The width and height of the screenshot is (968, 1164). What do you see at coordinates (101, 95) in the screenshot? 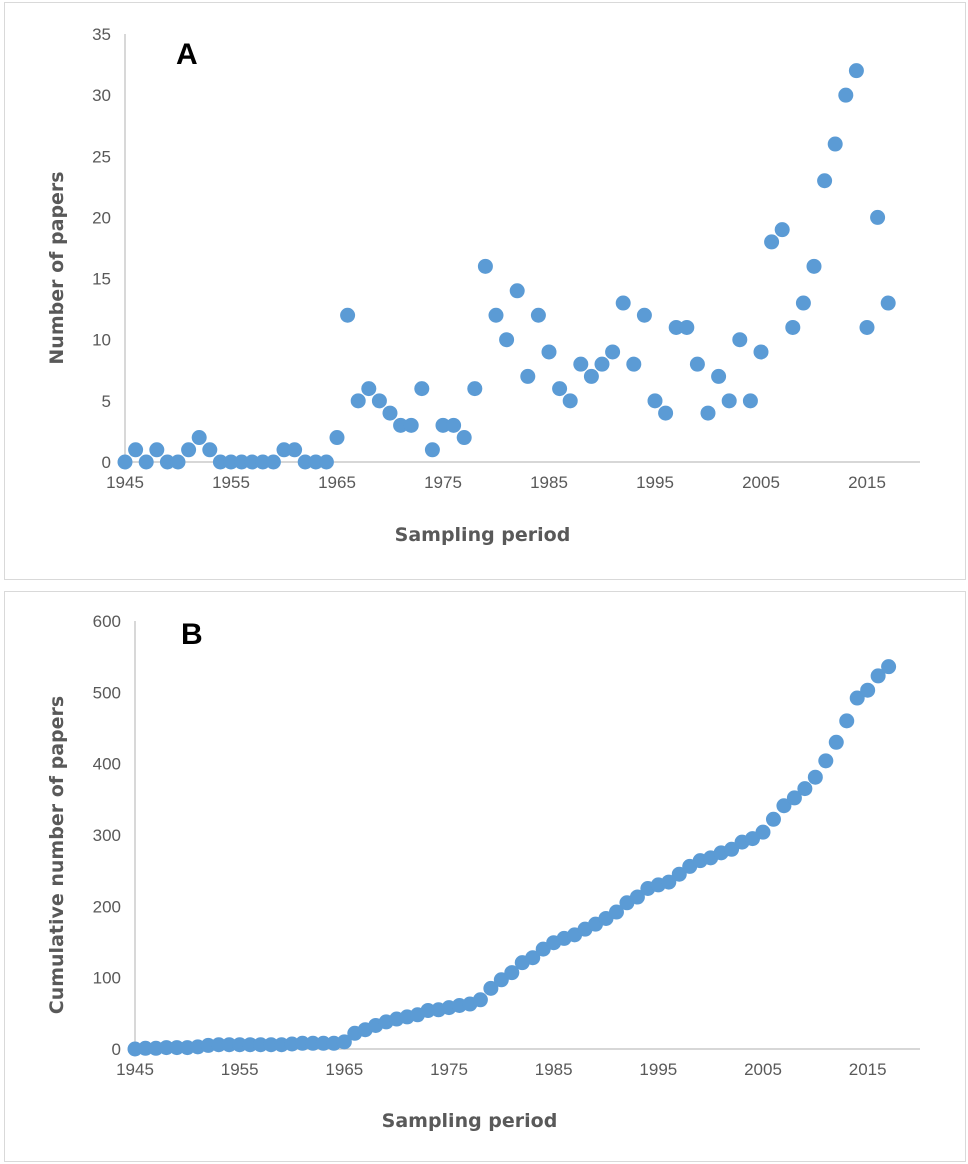
I see `y-tick-label-a: 30` at bounding box center [101, 95].